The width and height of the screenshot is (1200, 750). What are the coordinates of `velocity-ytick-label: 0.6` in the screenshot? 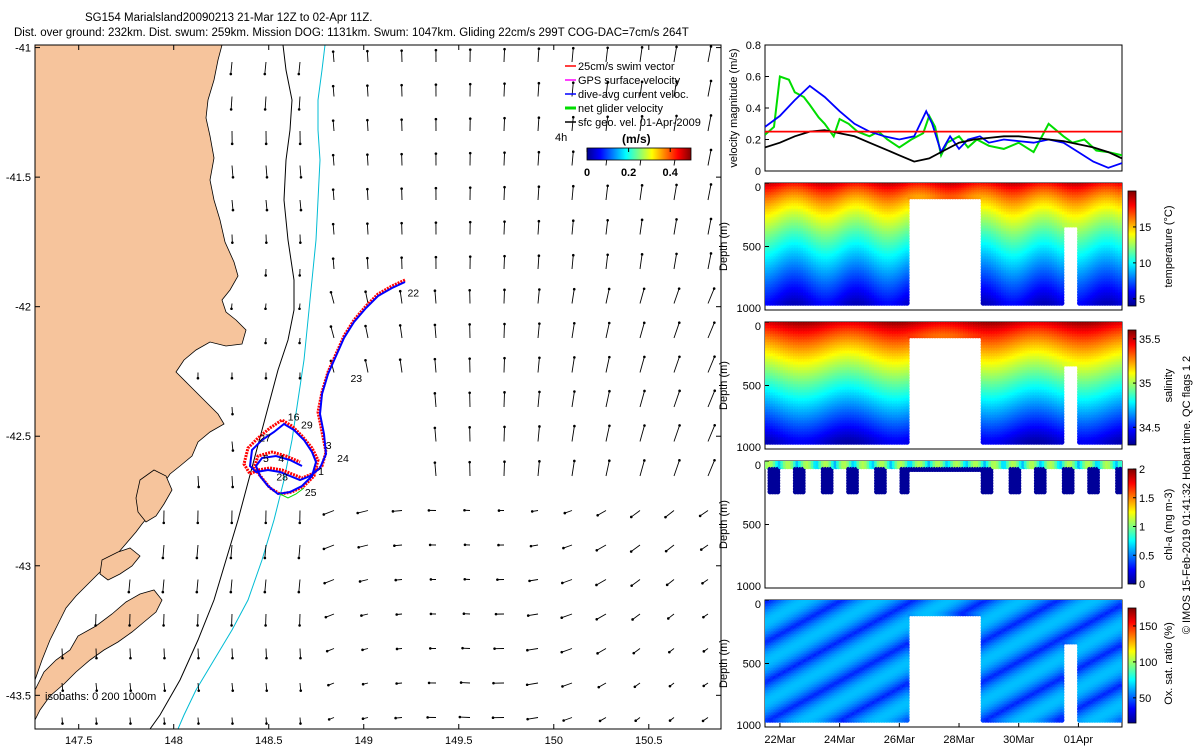 It's located at (753, 78).